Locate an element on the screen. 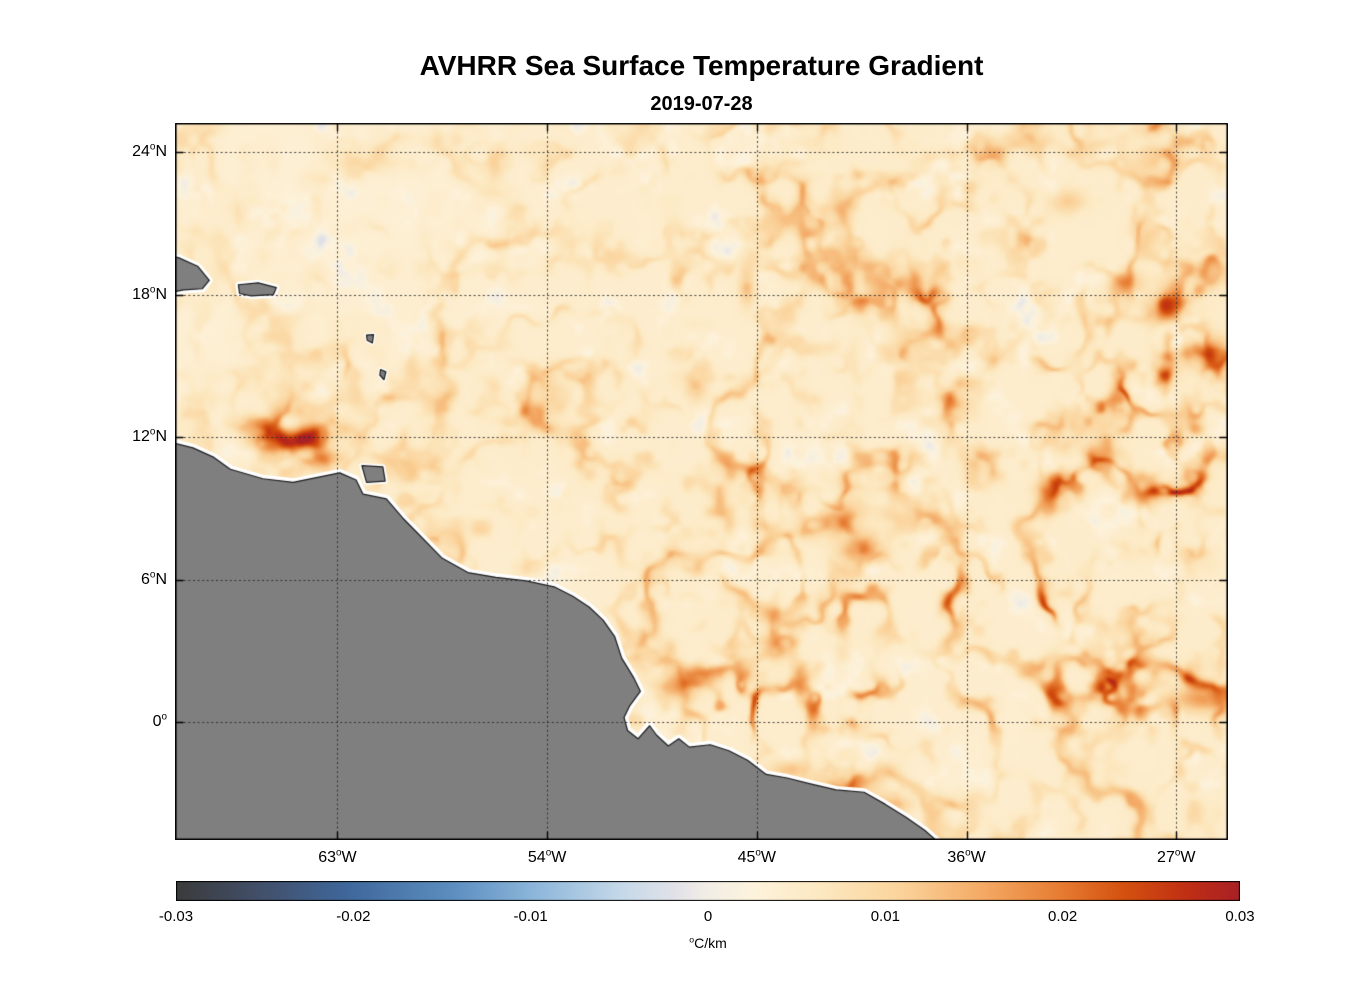  colorbar-tick-label: 0.01 is located at coordinates (885, 916).